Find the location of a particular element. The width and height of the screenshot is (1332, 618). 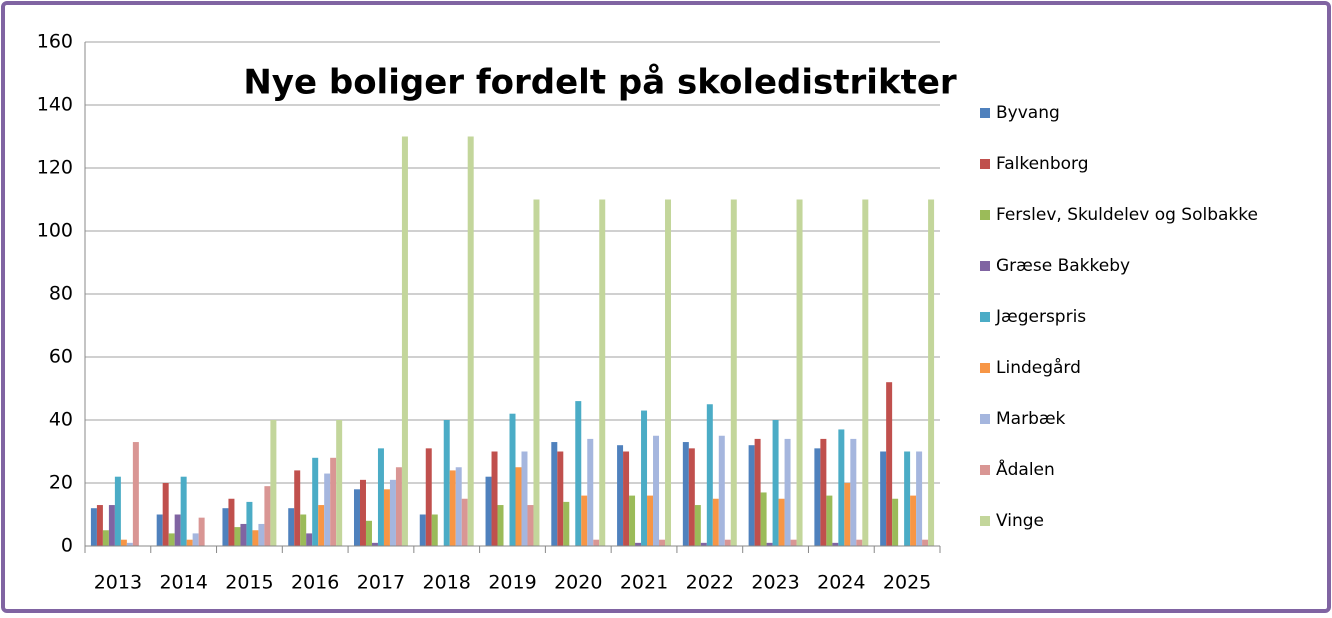

y-tick-label: 40 is located at coordinates (61, 420).